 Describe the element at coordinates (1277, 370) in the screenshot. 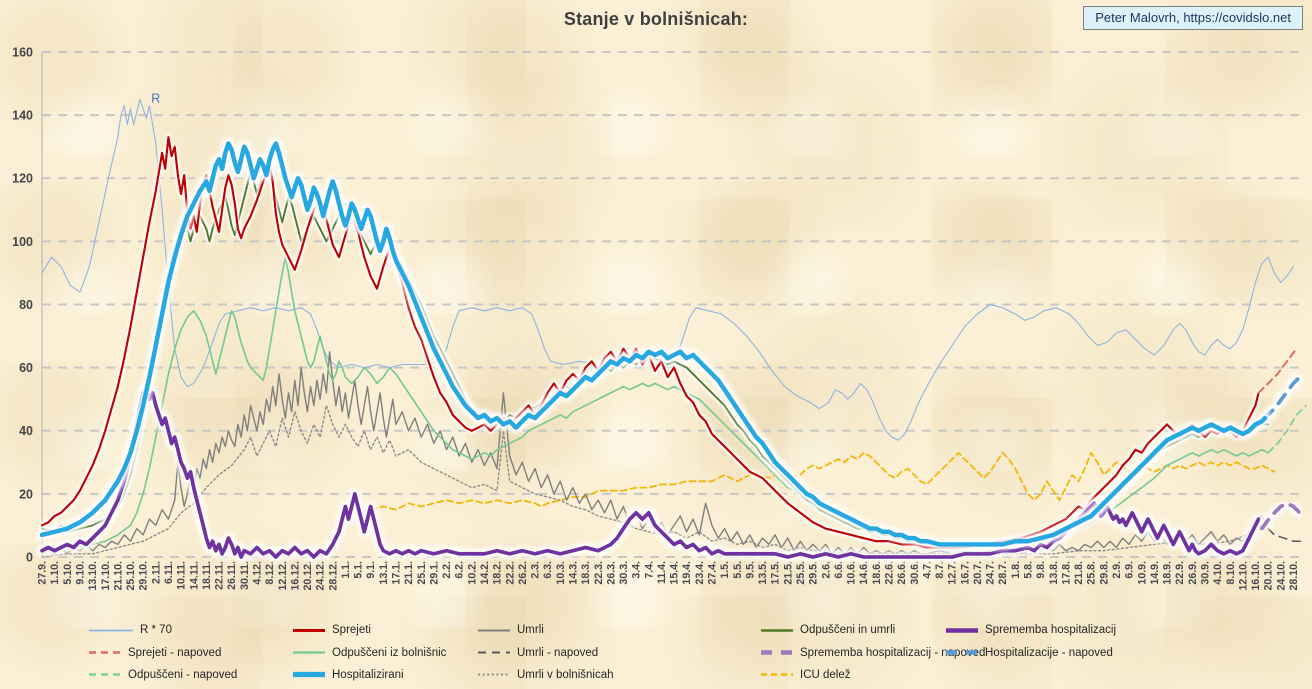

I see `series-sprejeti_napoved` at that location.